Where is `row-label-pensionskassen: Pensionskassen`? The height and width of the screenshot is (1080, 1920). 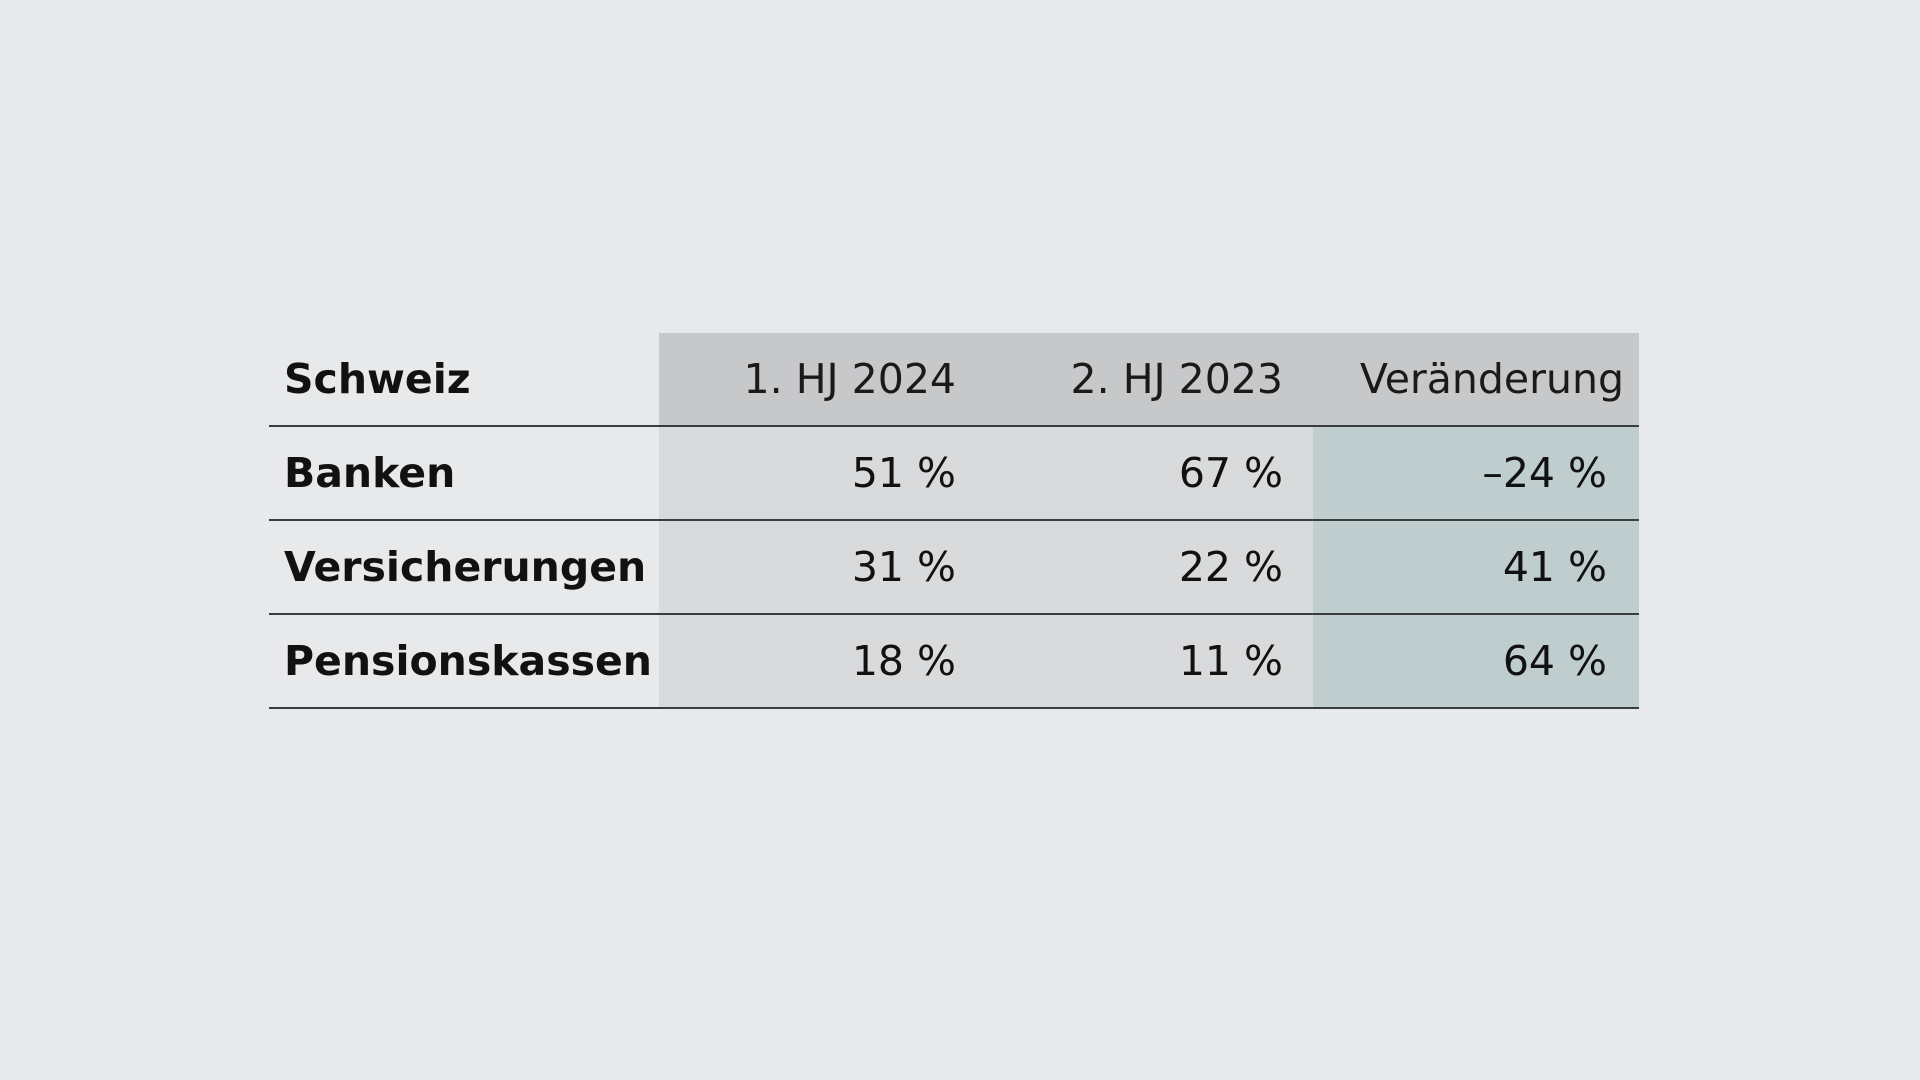
row-label-pensionskassen: Pensionskassen is located at coordinates (464, 661).